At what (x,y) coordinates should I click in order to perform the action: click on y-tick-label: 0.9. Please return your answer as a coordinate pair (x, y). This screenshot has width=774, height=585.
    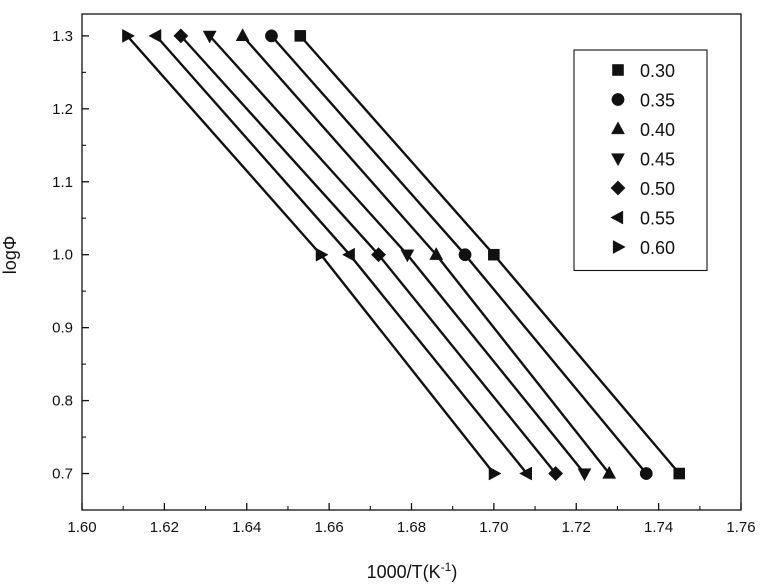
    Looking at the image, I should click on (62, 328).